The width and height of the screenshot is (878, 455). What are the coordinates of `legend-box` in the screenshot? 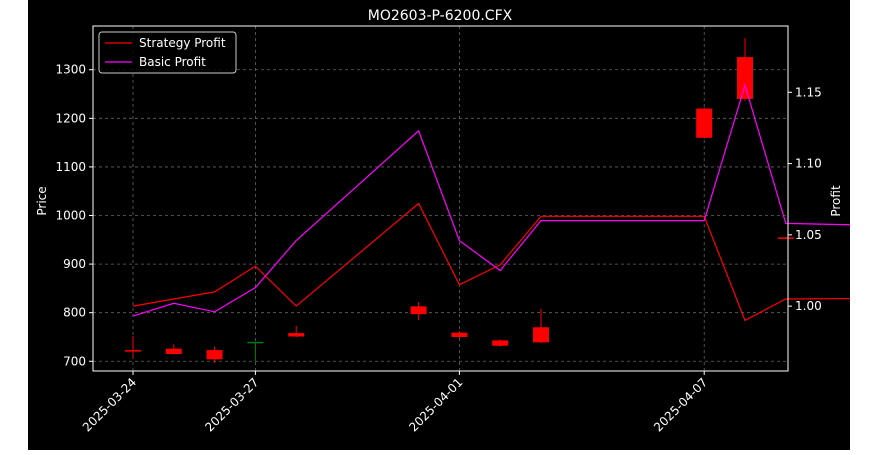 It's located at (167, 52).